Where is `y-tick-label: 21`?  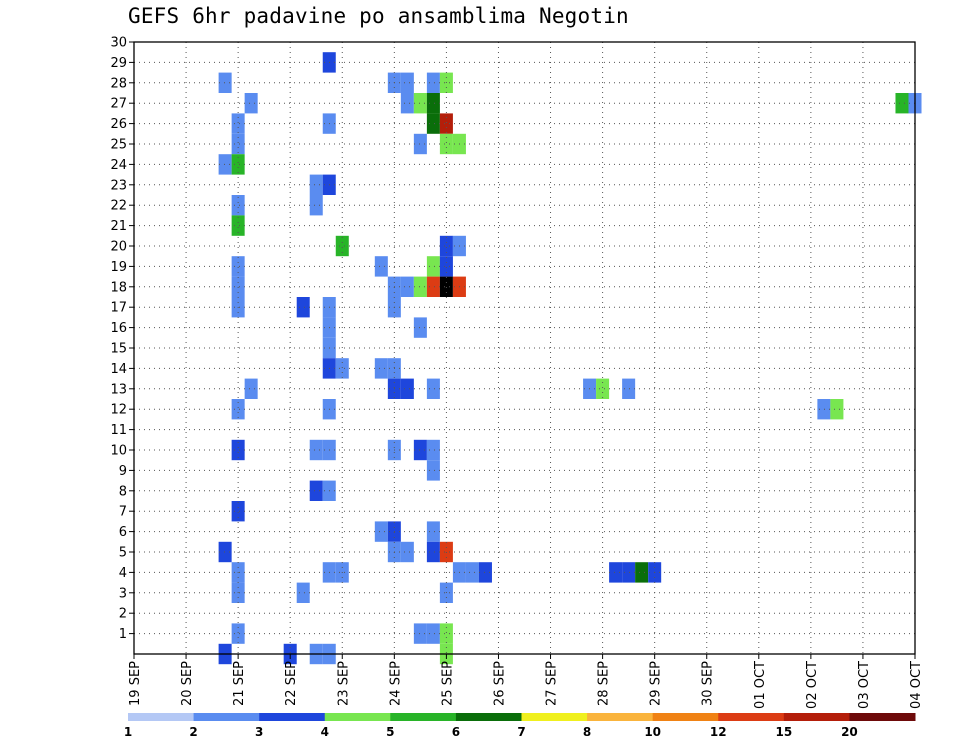
y-tick-label: 21 is located at coordinates (118, 226).